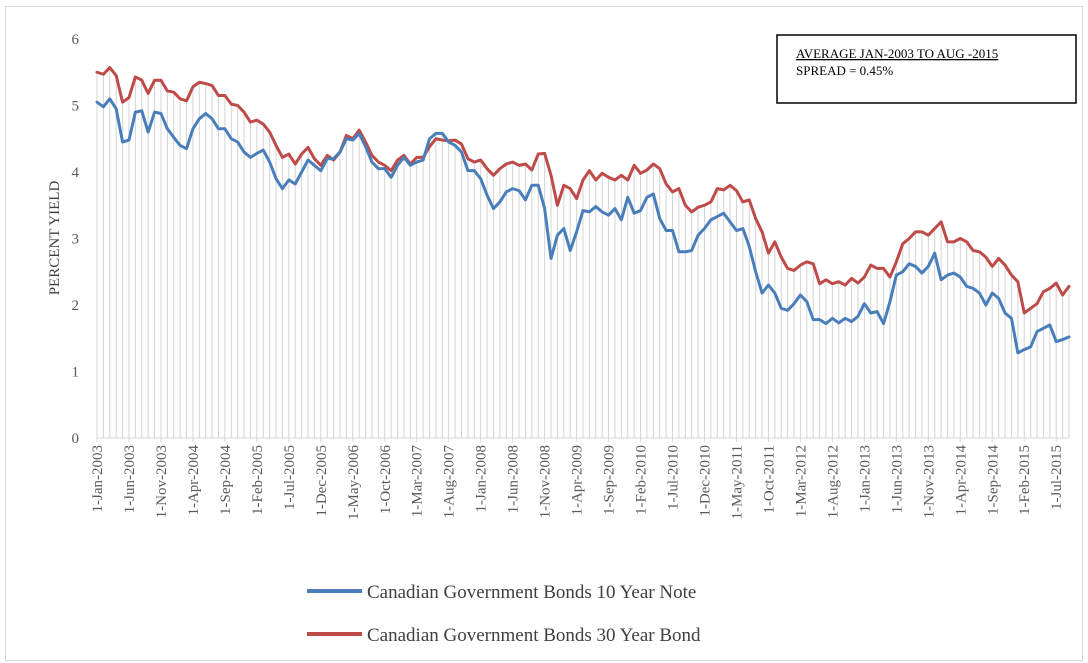 This screenshot has width=1088, height=663. I want to click on x-tick-label: 1-Jul-2015, so click(1057, 477).